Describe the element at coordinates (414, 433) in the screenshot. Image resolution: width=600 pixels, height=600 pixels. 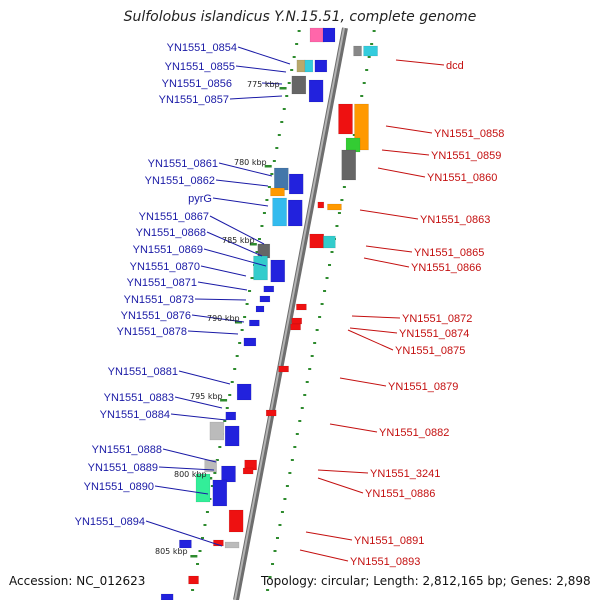
I see `gene-label: YN1551_0882` at that location.